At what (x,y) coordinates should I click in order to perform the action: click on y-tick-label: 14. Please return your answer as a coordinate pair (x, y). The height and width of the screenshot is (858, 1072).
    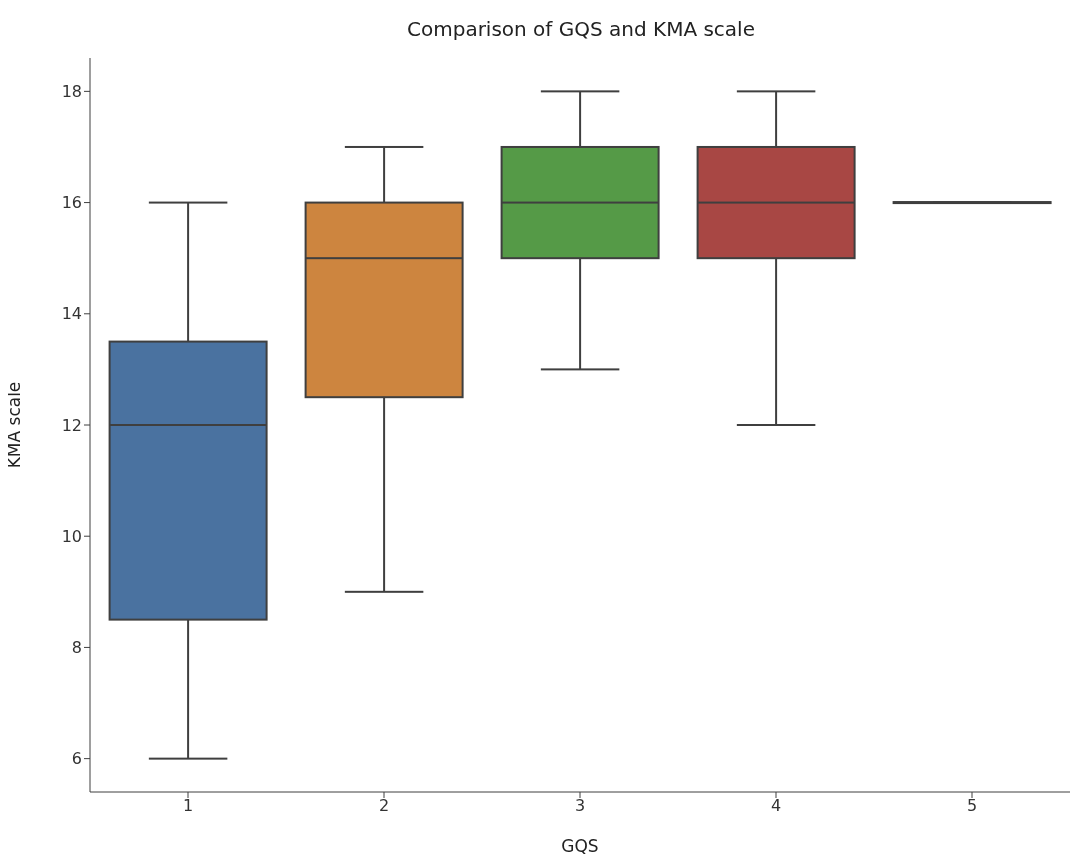
    Looking at the image, I should click on (71, 314).